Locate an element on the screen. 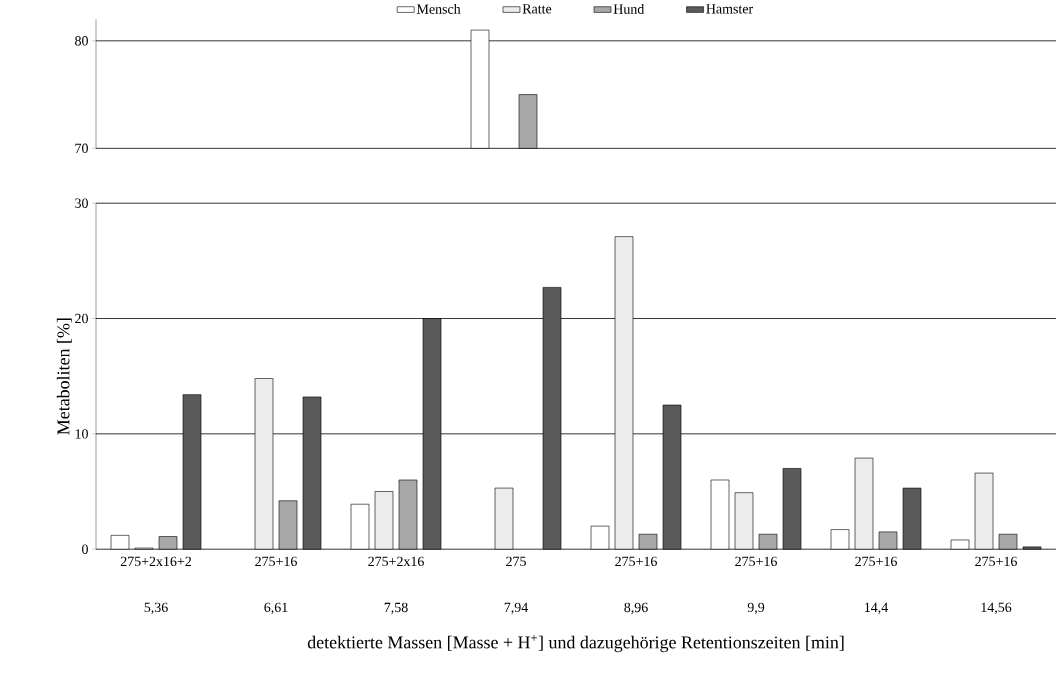 This screenshot has height=693, width=1059. y-tick-label: 30 is located at coordinates (81, 203).